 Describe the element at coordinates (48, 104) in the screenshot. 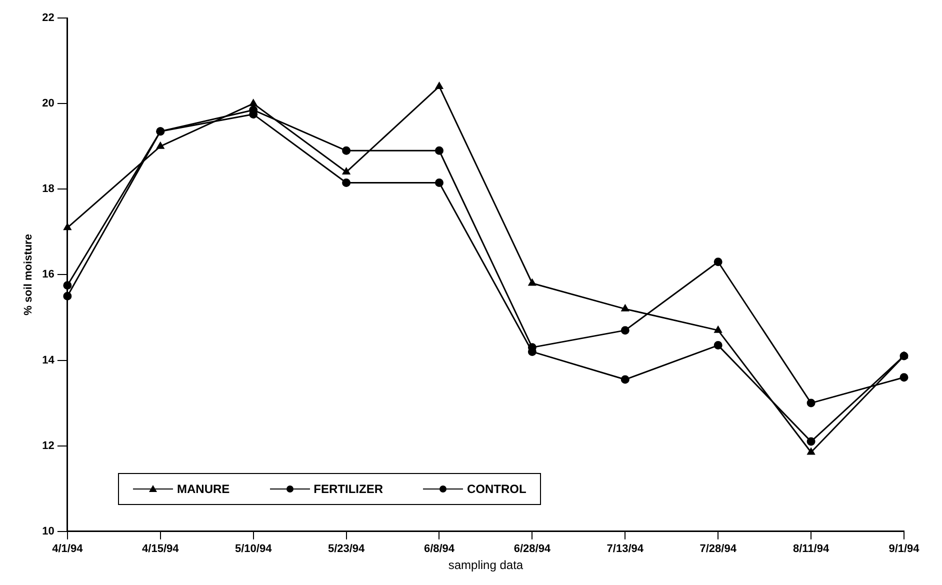

I see `y-tick-label: 20` at that location.